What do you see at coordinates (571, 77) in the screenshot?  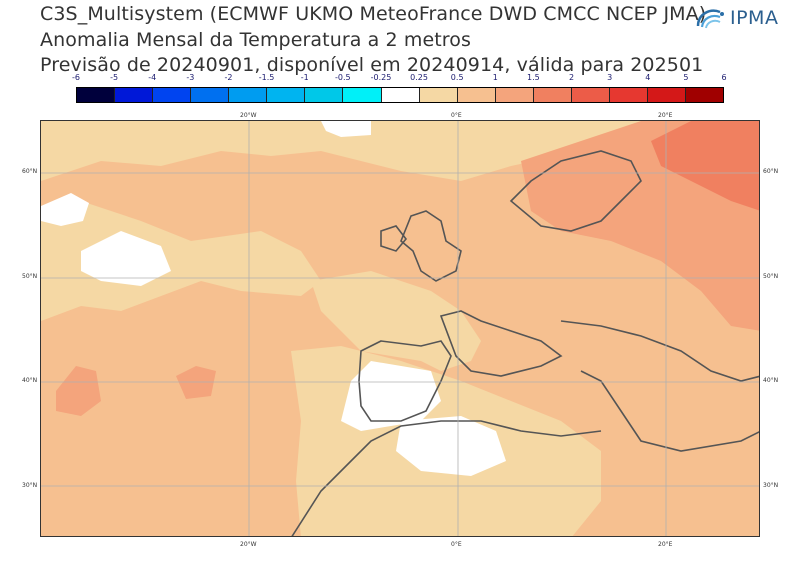 I see `colorbar-tick-label: 2` at bounding box center [571, 77].